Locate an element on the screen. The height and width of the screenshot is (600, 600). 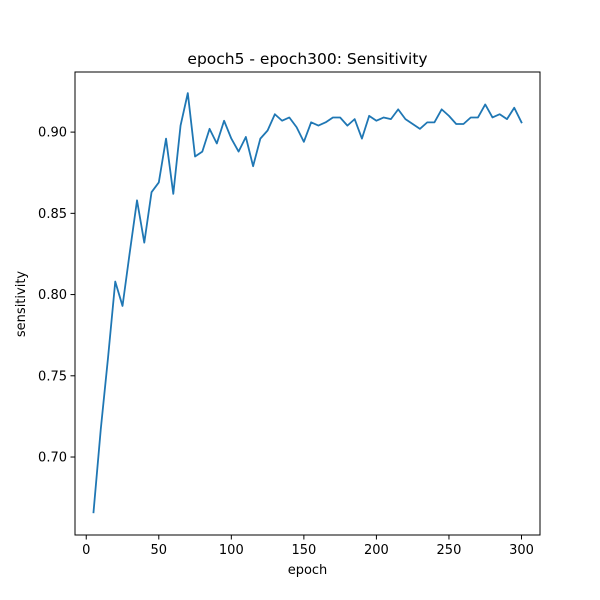
x-tick-label: 150 is located at coordinates (303, 550).